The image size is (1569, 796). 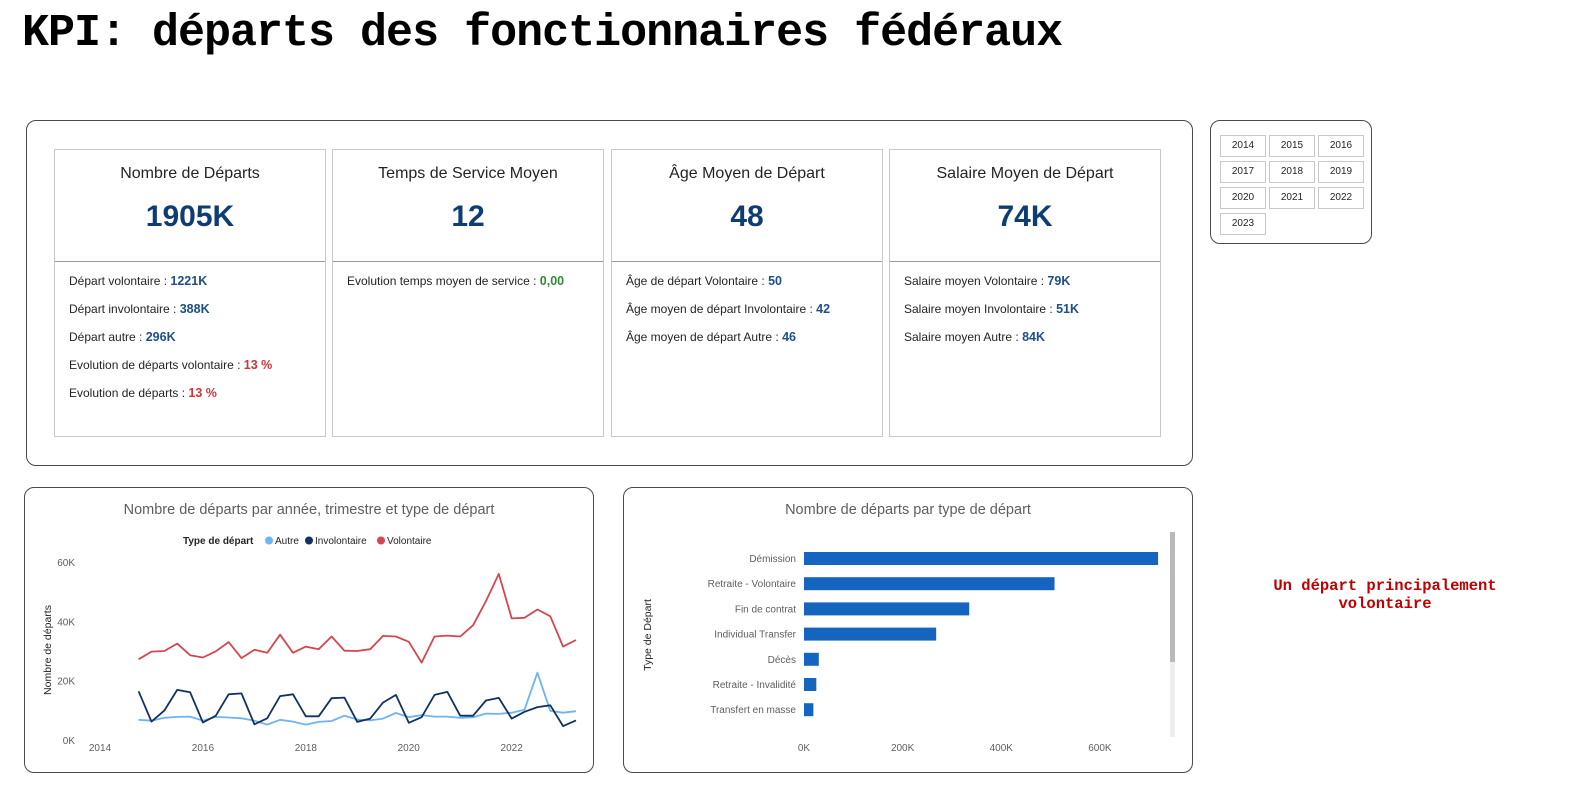 I want to click on kpi-detail-line: Evolution temps moyen de service : 0,00, so click(x=472, y=288).